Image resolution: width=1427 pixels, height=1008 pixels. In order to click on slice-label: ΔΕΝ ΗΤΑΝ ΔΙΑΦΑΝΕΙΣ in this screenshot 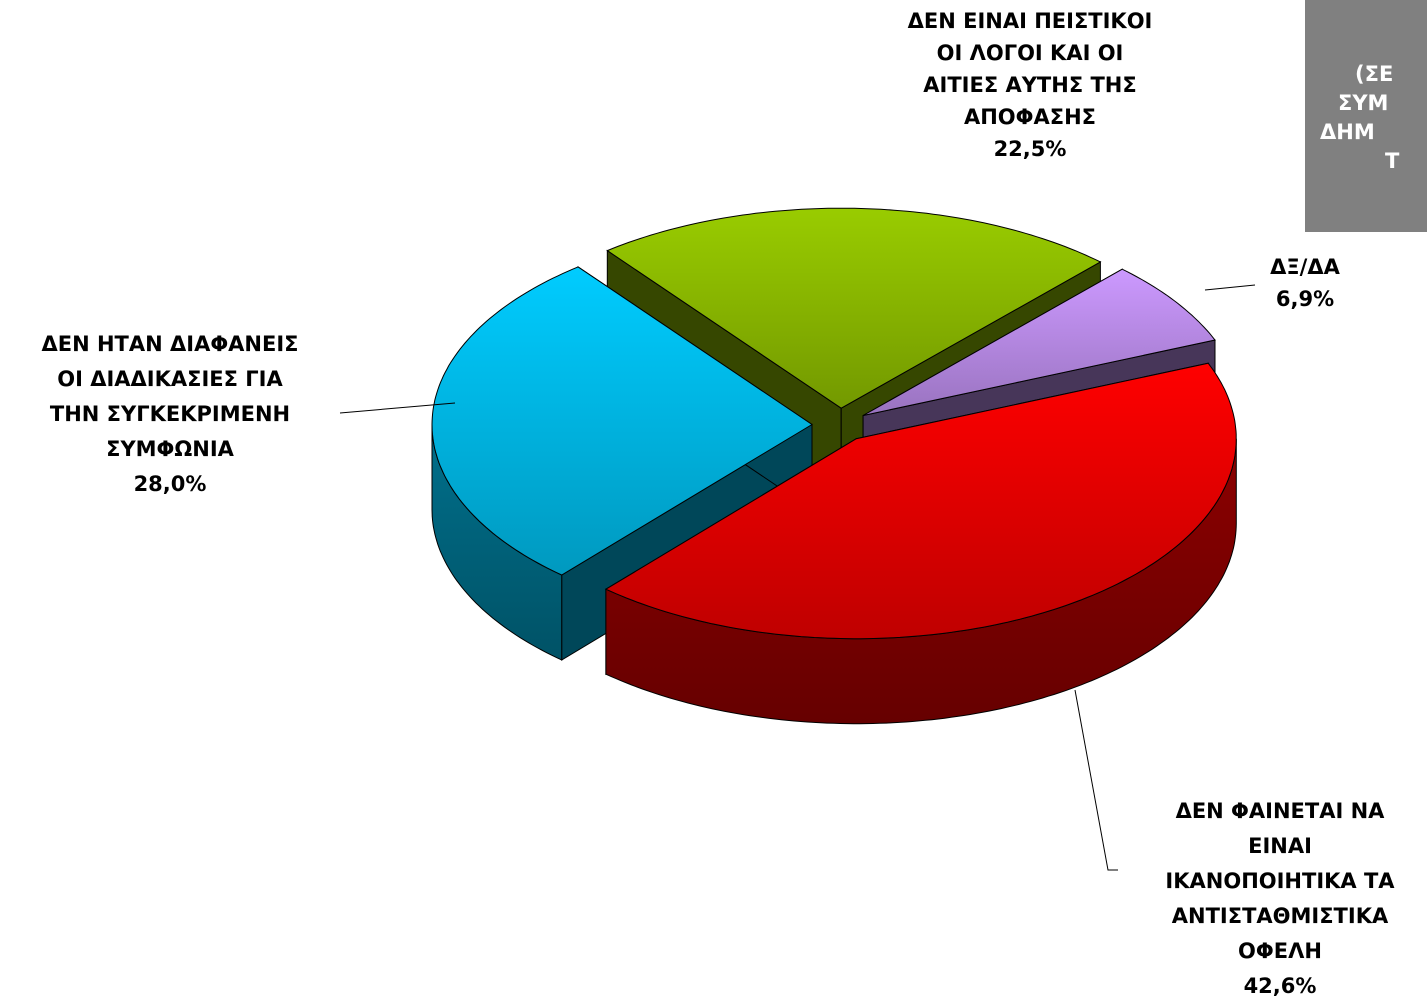, I will do `click(169, 344)`.